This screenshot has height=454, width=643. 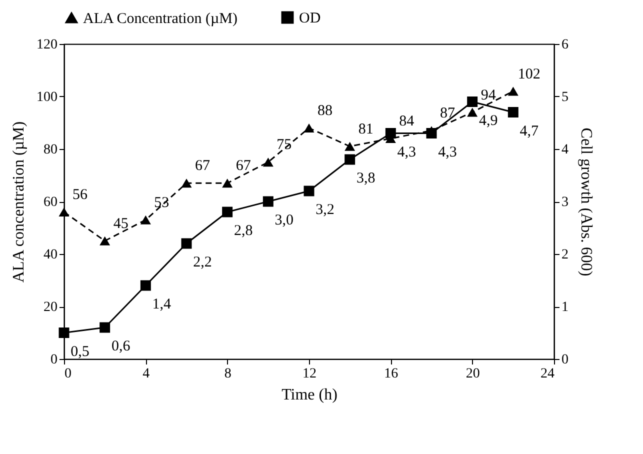 What do you see at coordinates (565, 255) in the screenshot?
I see `y2-tick-label: 2` at bounding box center [565, 255].